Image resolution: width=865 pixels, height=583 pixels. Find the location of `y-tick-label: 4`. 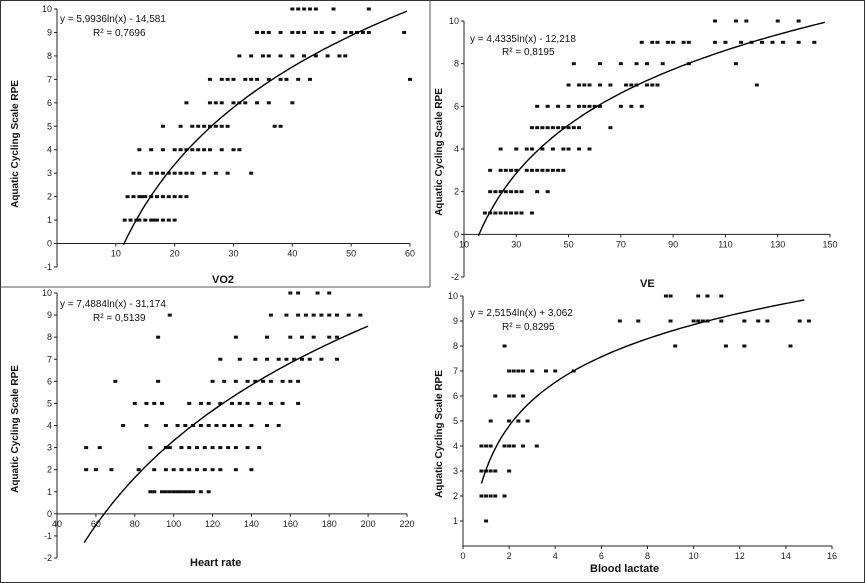

y-tick-label: 4 is located at coordinates (455, 446).